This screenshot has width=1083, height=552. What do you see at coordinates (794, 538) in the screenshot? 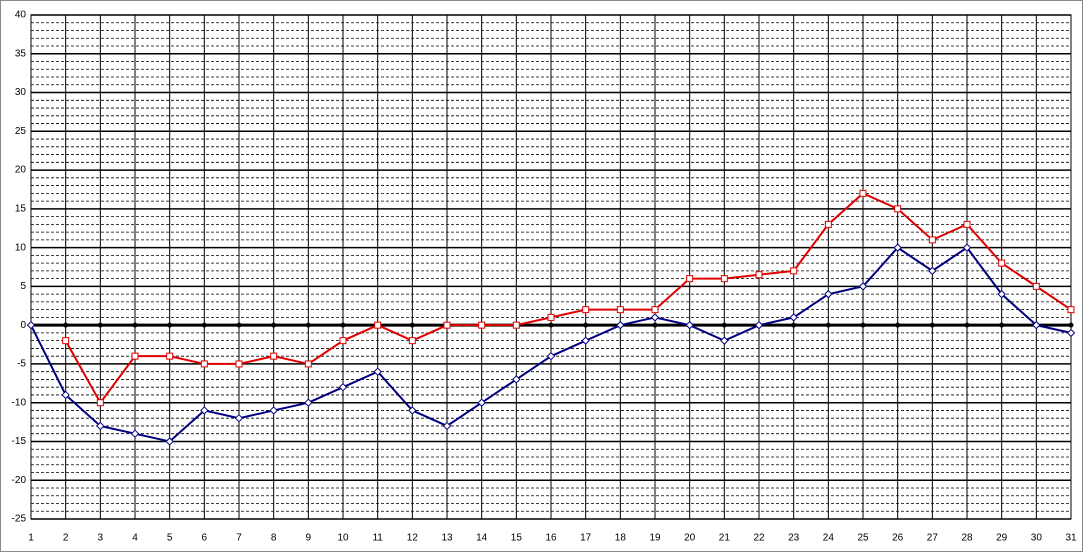
I see `x-tick-label: 23` at bounding box center [794, 538].